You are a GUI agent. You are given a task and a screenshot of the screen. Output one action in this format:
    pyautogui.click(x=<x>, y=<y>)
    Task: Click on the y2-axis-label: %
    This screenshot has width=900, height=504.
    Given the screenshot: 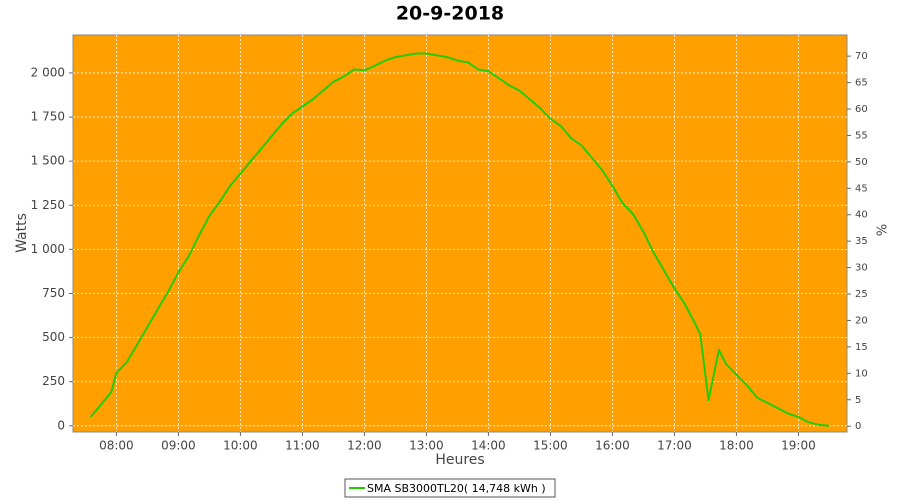 What is the action you would take?
    pyautogui.click(x=880, y=230)
    